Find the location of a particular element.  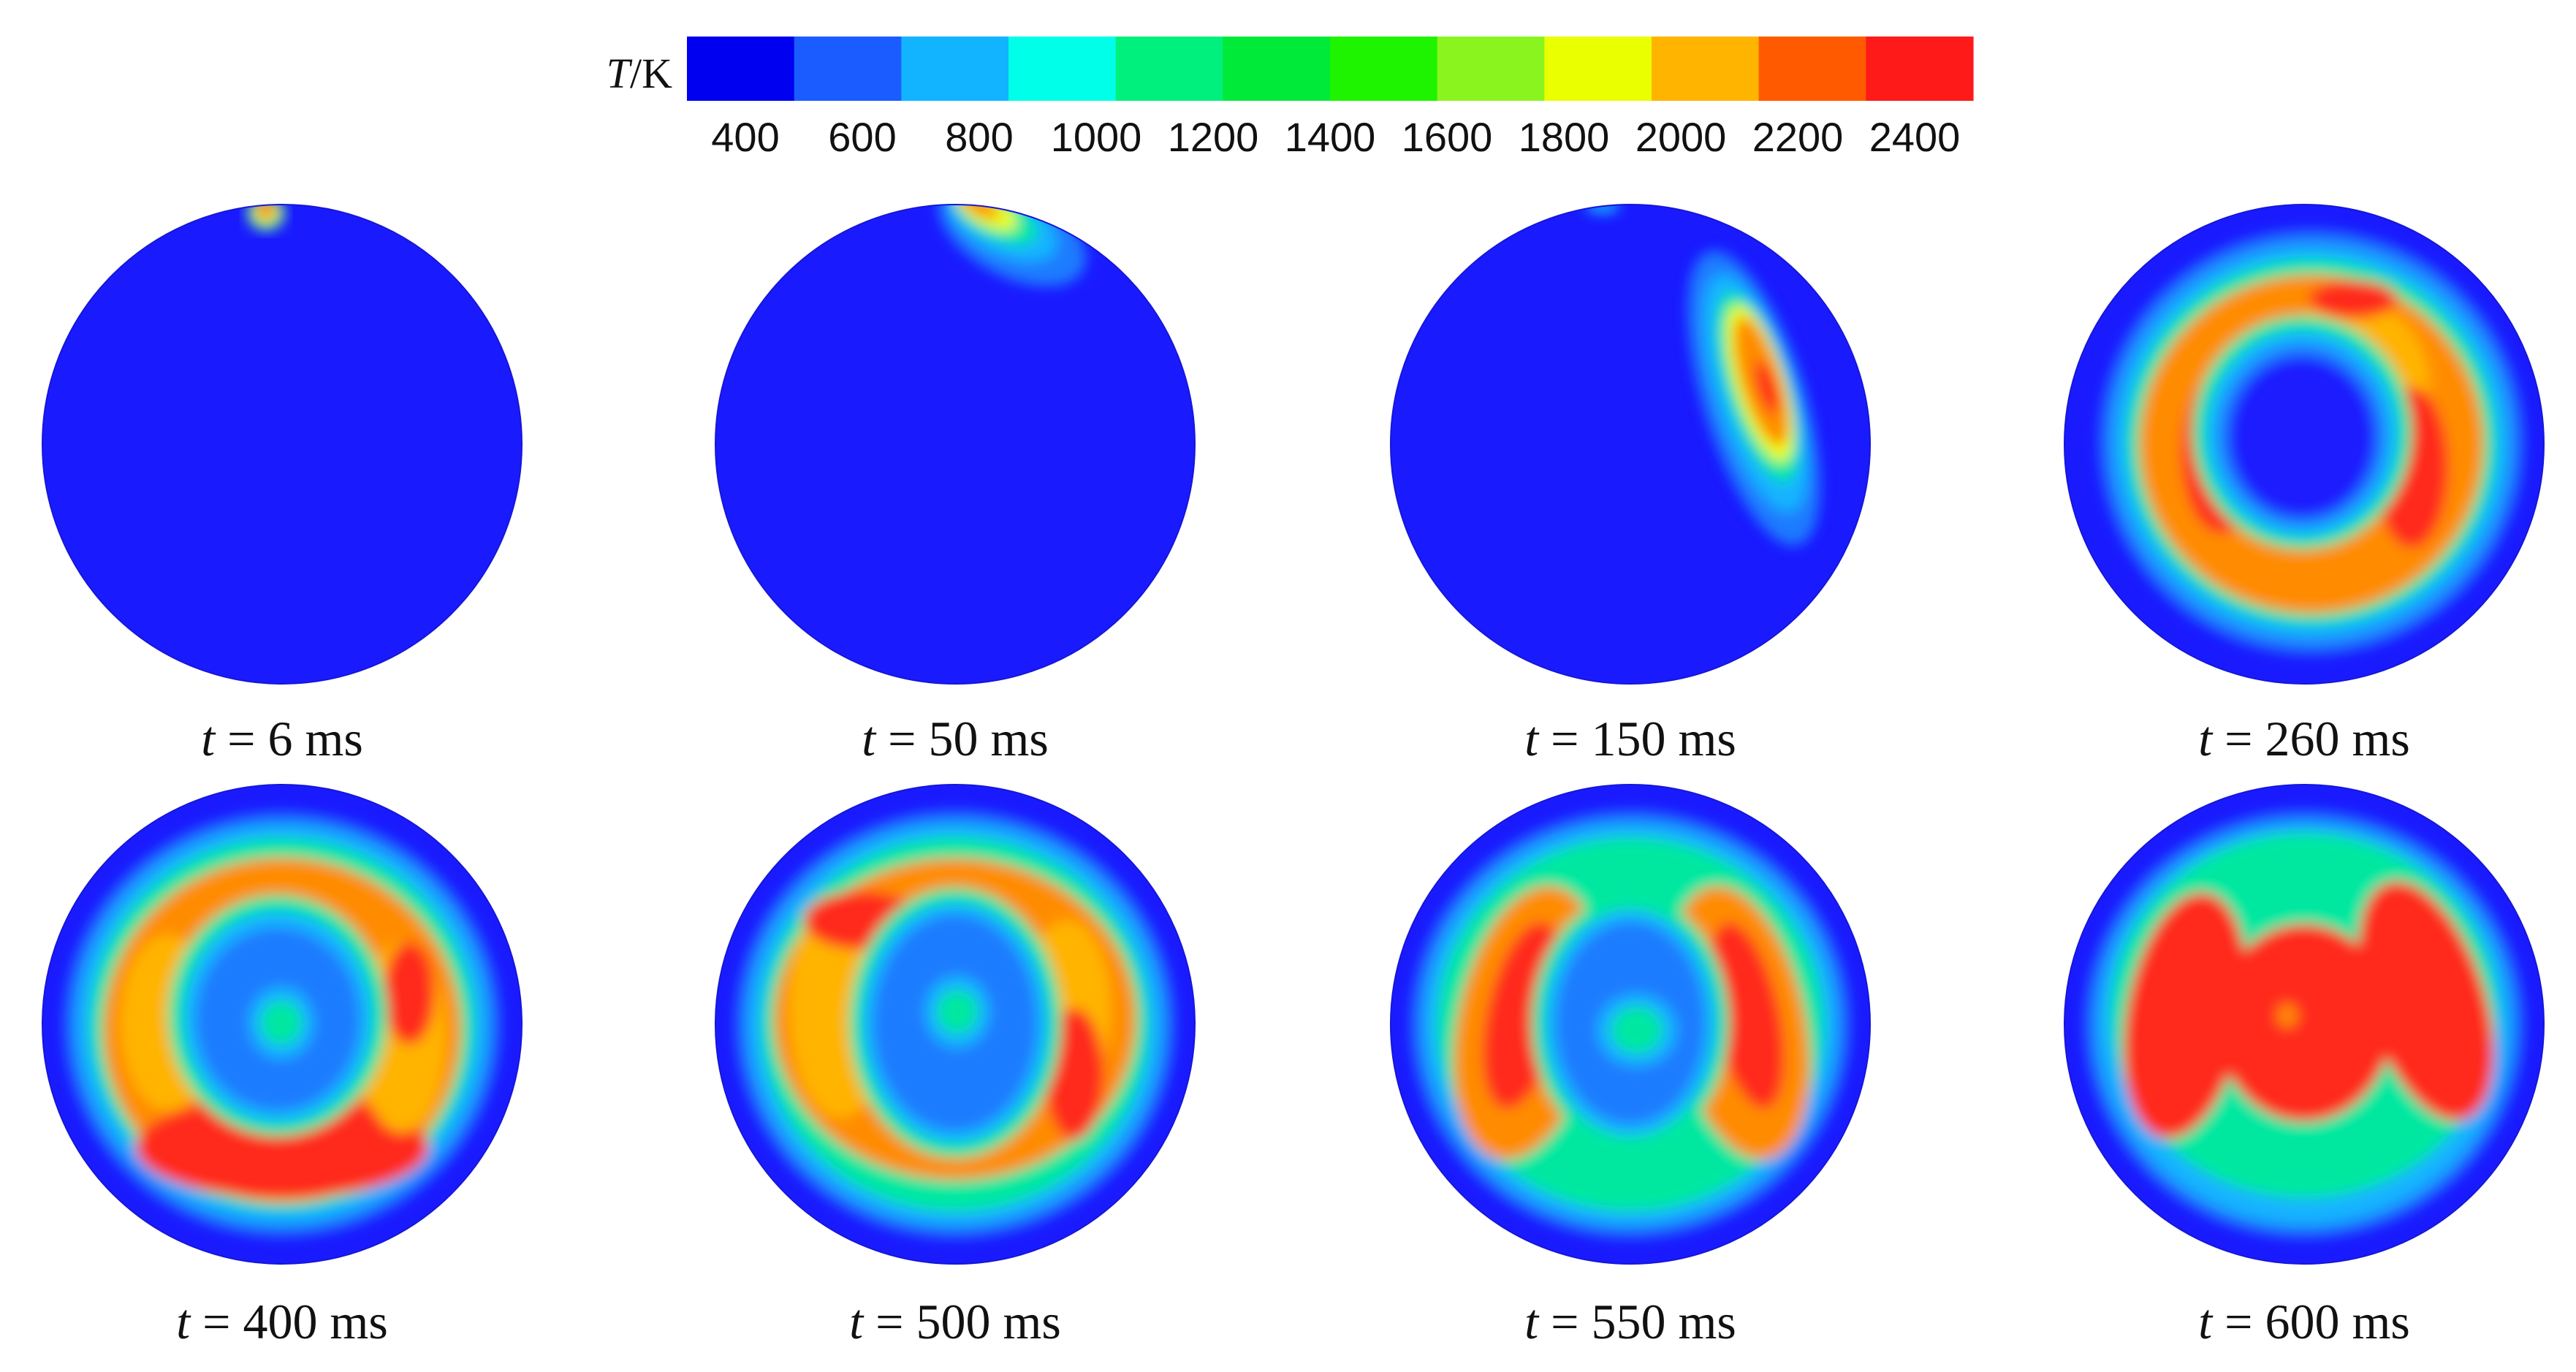

colorbar-tick-label: 1200 is located at coordinates (1213, 137).